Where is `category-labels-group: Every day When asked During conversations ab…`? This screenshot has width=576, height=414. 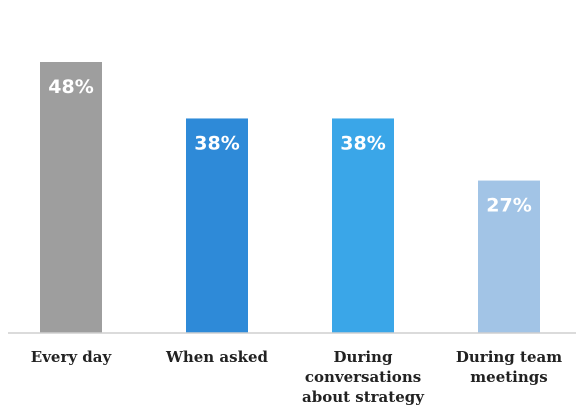
category-labels-group: Every day When asked During conversations ab… is located at coordinates (296, 377).